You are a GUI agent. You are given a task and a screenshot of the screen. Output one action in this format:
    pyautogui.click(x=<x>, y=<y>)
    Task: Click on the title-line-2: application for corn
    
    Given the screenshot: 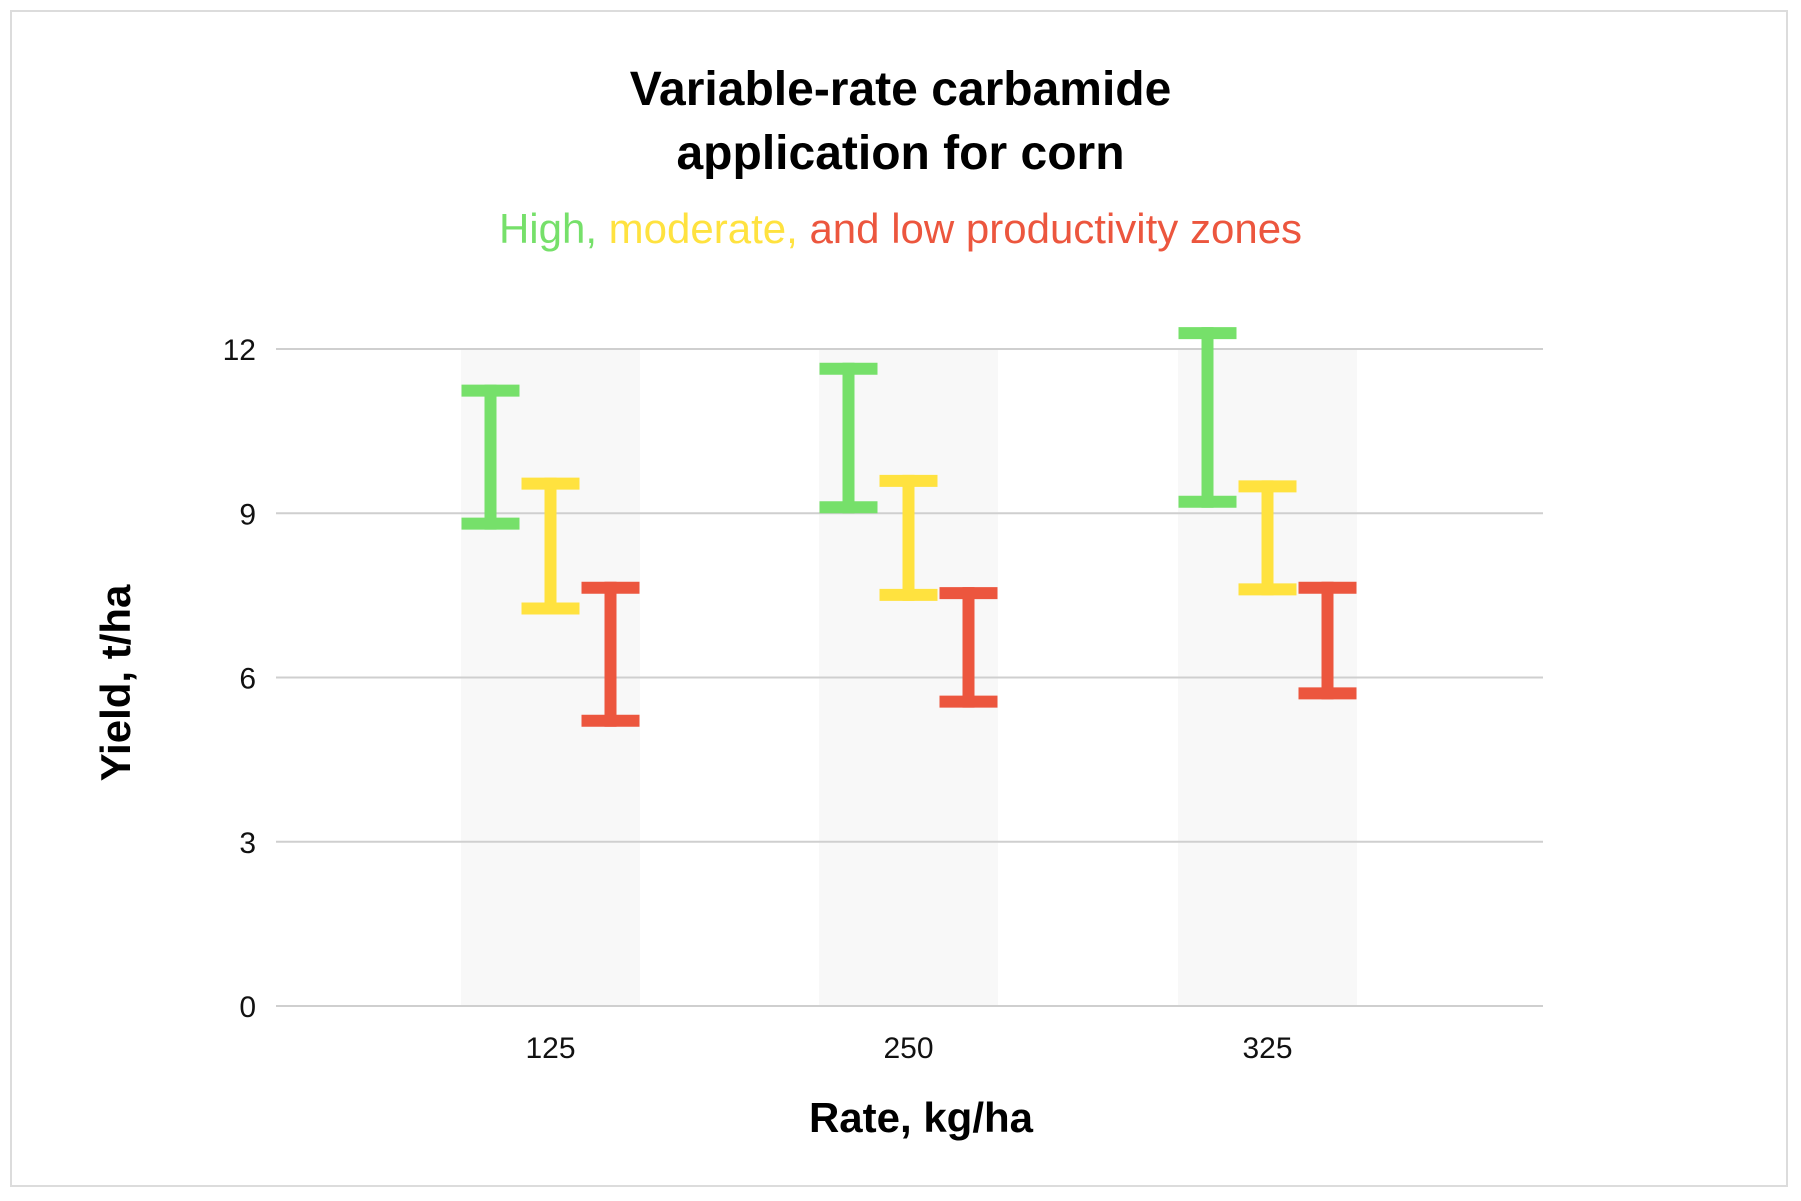 What is the action you would take?
    pyautogui.click(x=900, y=153)
    